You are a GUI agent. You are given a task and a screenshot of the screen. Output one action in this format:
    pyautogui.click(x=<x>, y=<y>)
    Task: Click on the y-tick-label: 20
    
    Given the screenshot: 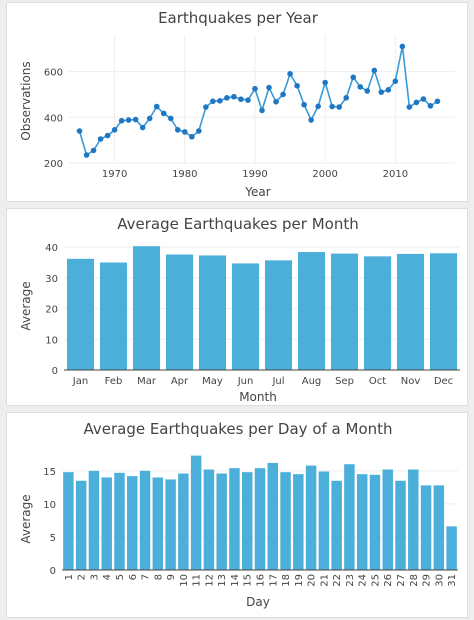 What is the action you would take?
    pyautogui.click(x=51, y=310)
    